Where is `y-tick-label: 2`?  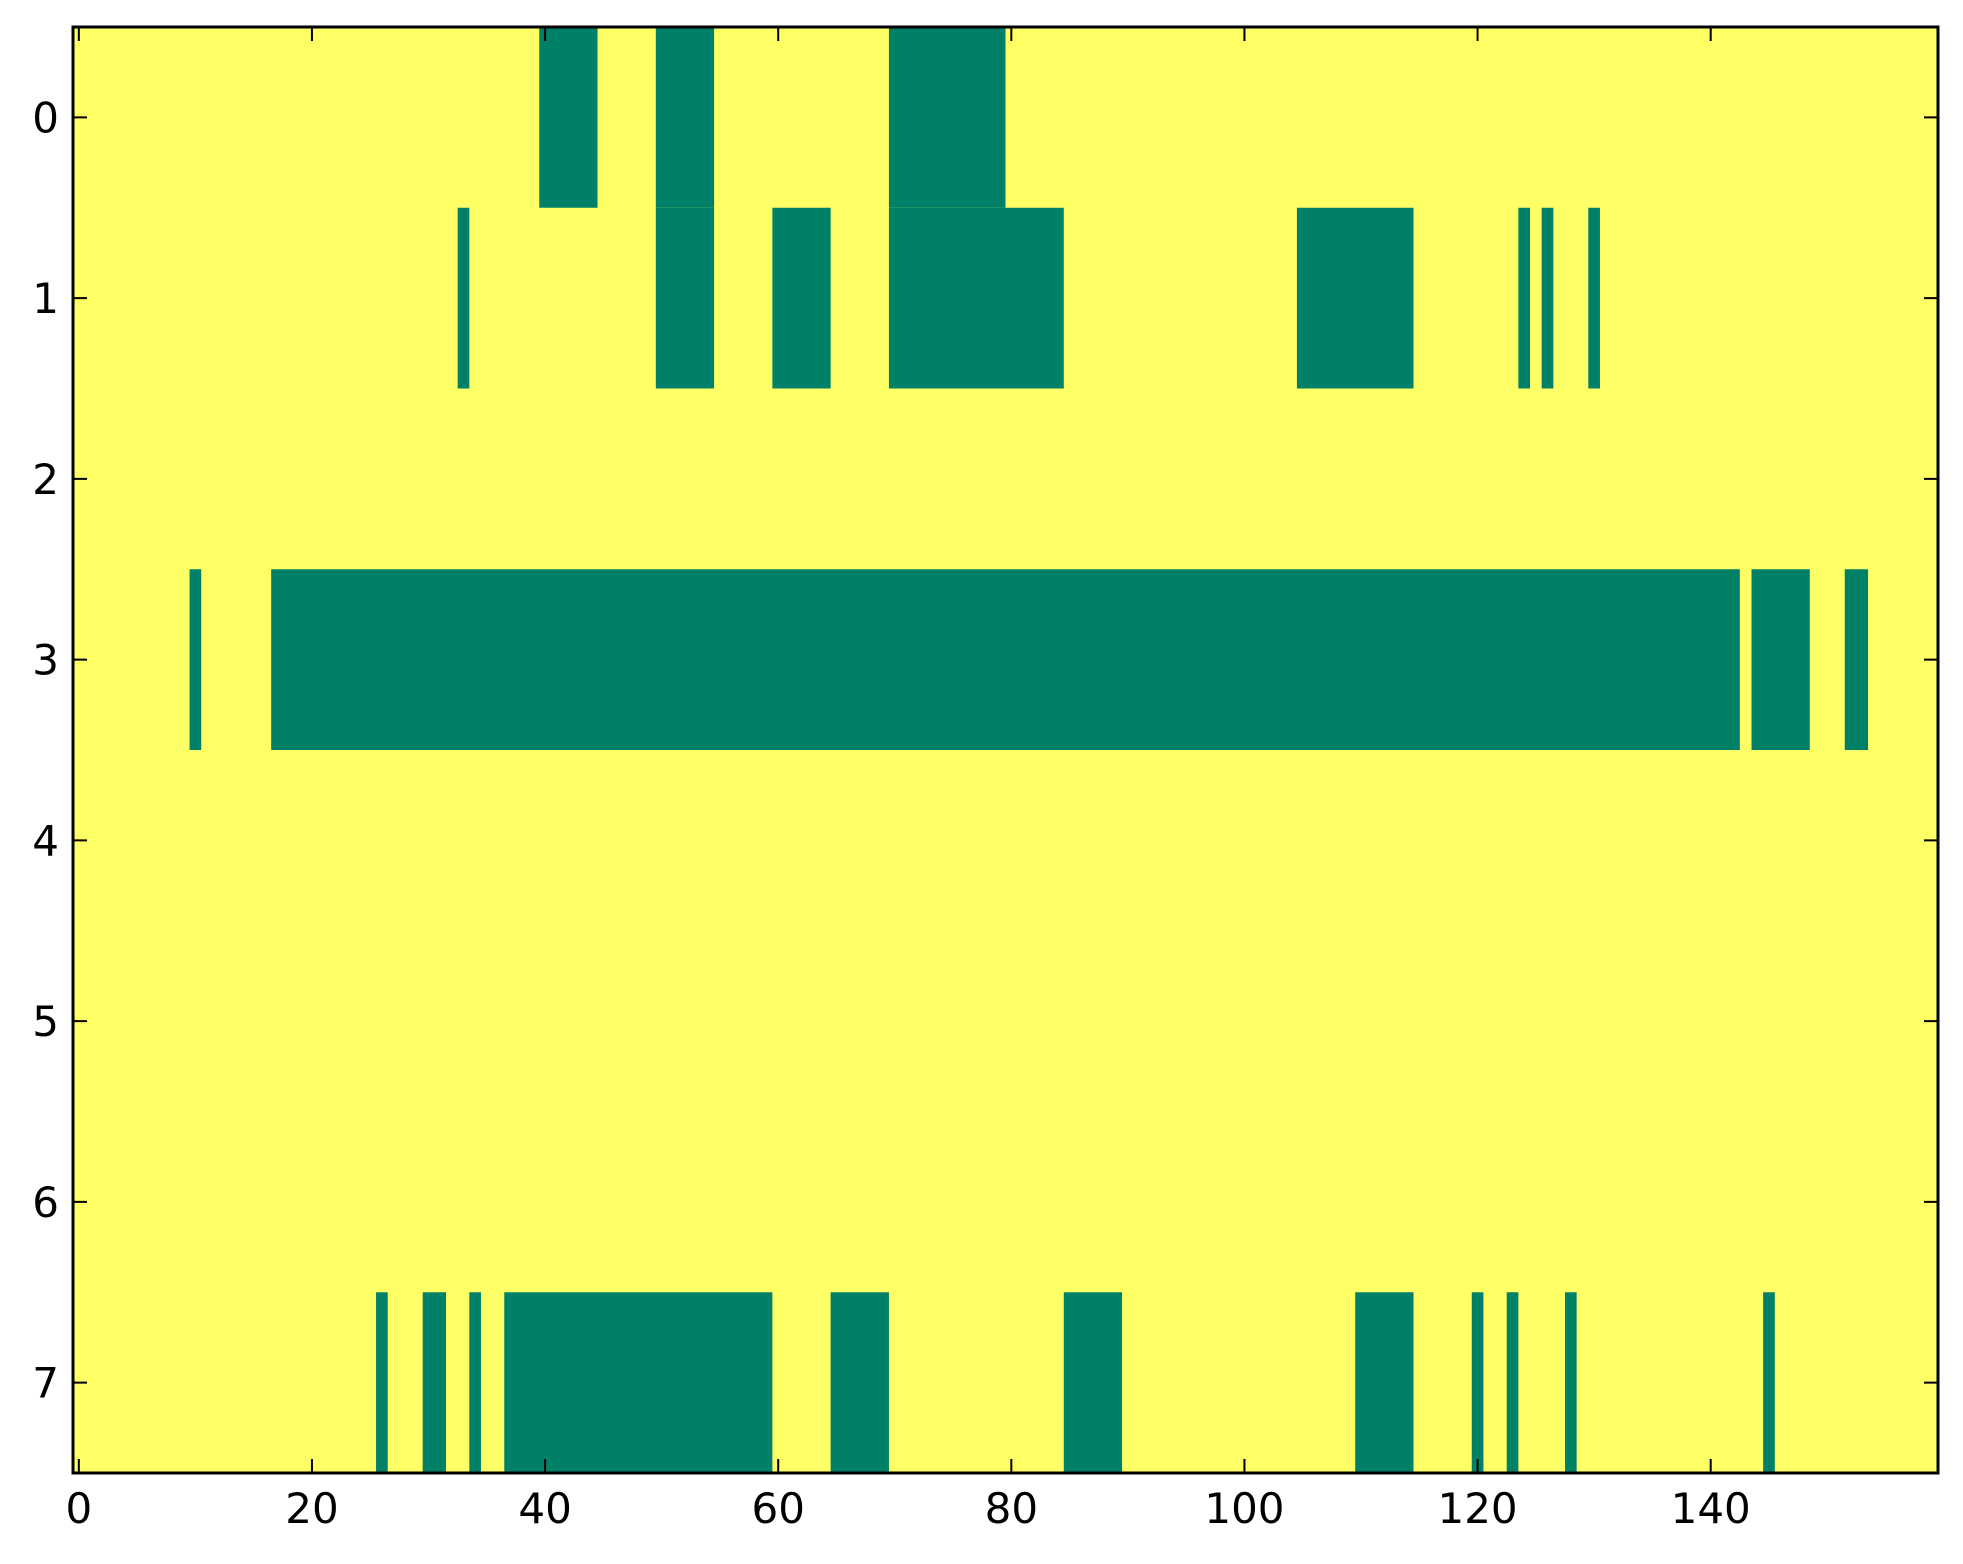
y-tick-label: 2 is located at coordinates (45, 479).